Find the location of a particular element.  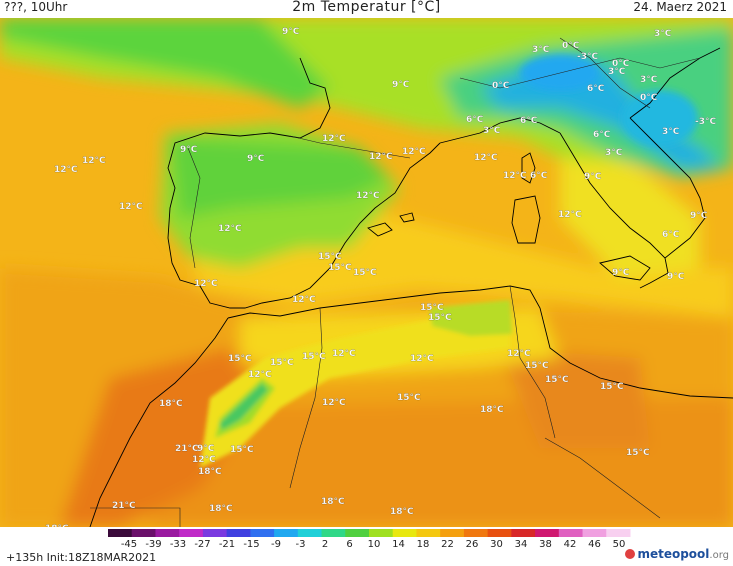

color-scale-tick: -21 is located at coordinates (227, 544).